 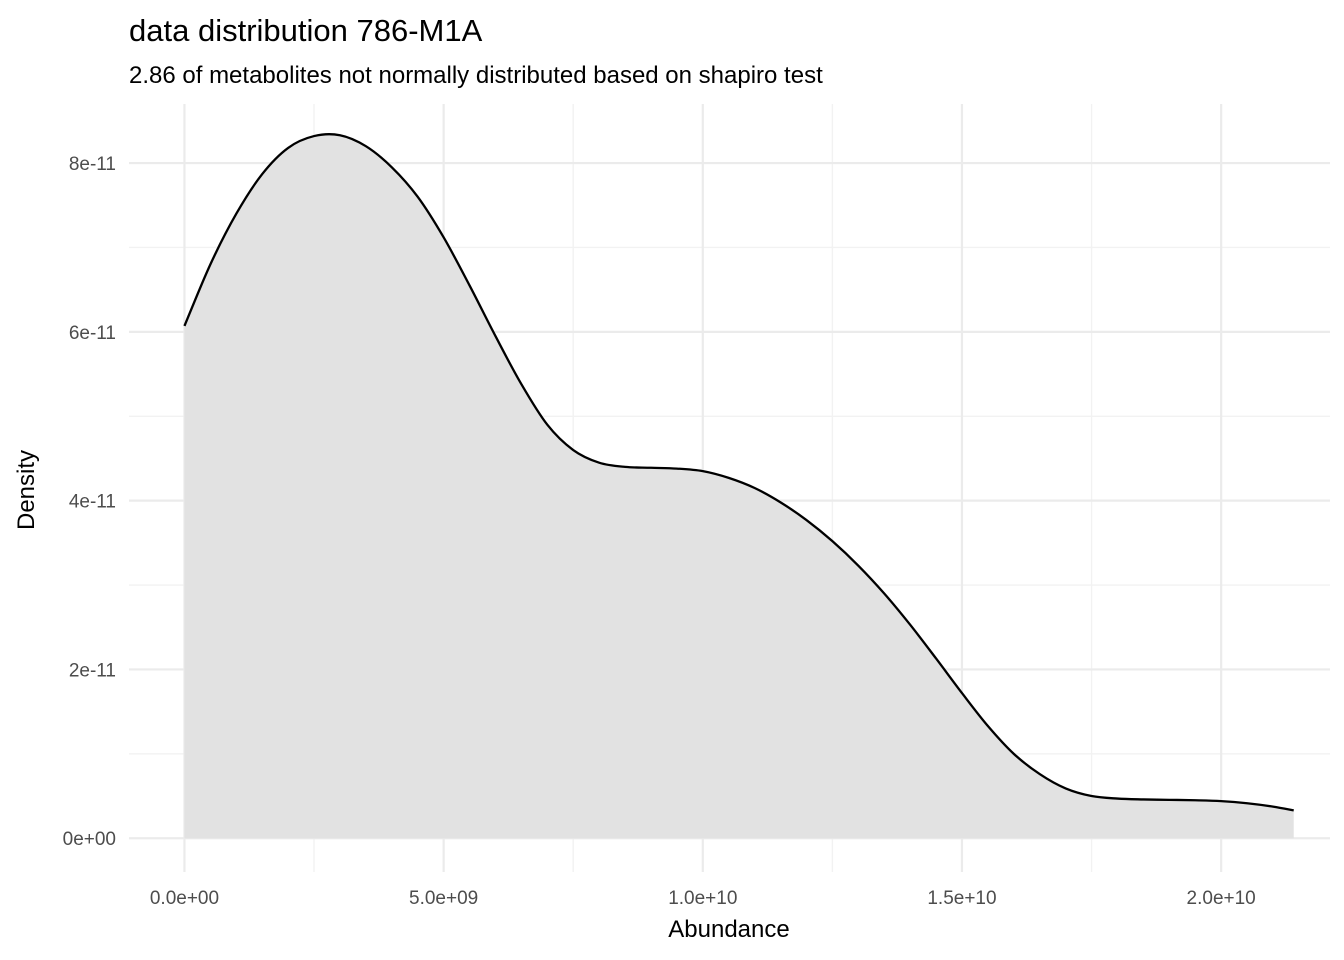 What do you see at coordinates (1221, 898) in the screenshot?
I see `x-tick-label: 2.0e+10` at bounding box center [1221, 898].